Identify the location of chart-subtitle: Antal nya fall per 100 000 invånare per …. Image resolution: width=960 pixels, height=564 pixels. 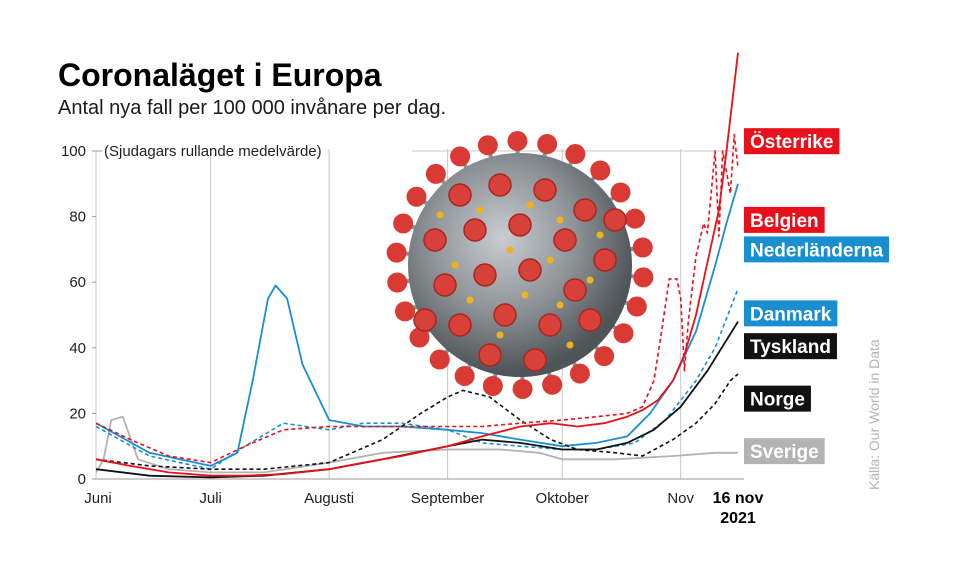
(252, 108).